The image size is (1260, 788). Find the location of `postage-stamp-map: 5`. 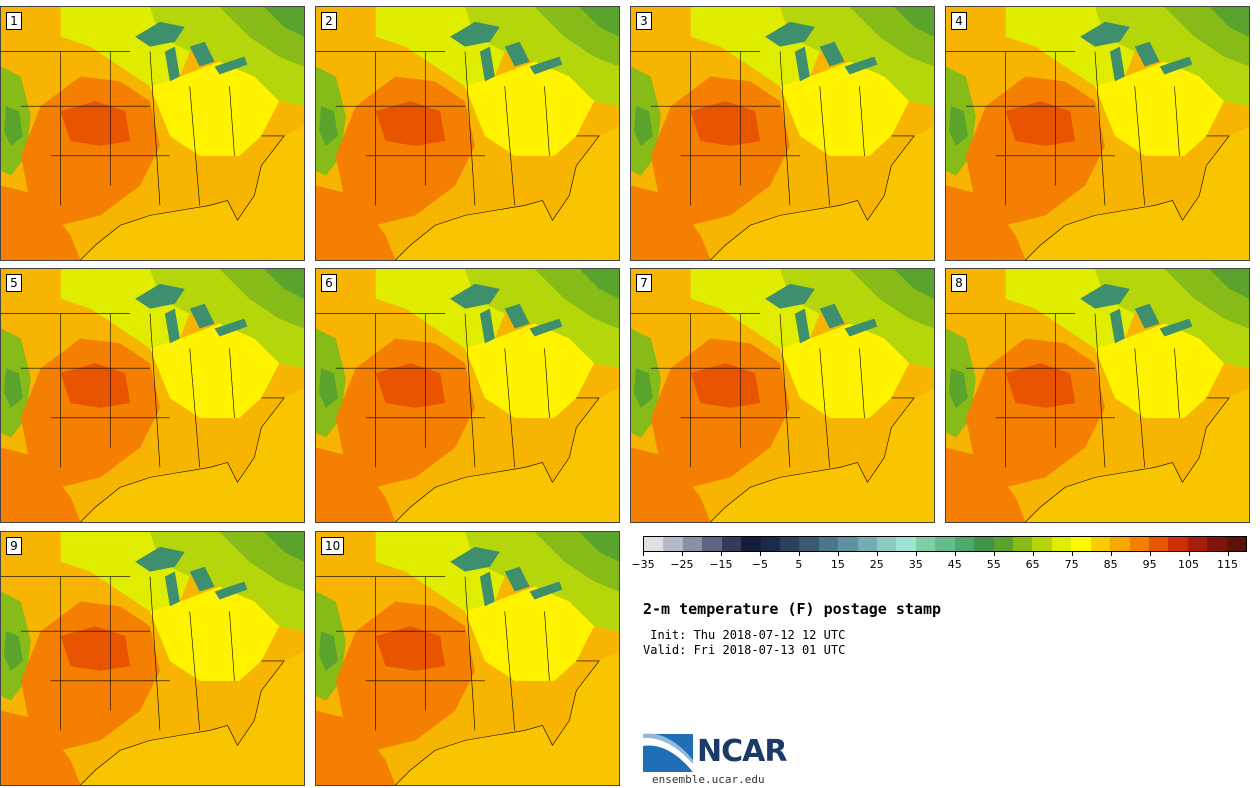

postage-stamp-map: 5 is located at coordinates (152, 395).